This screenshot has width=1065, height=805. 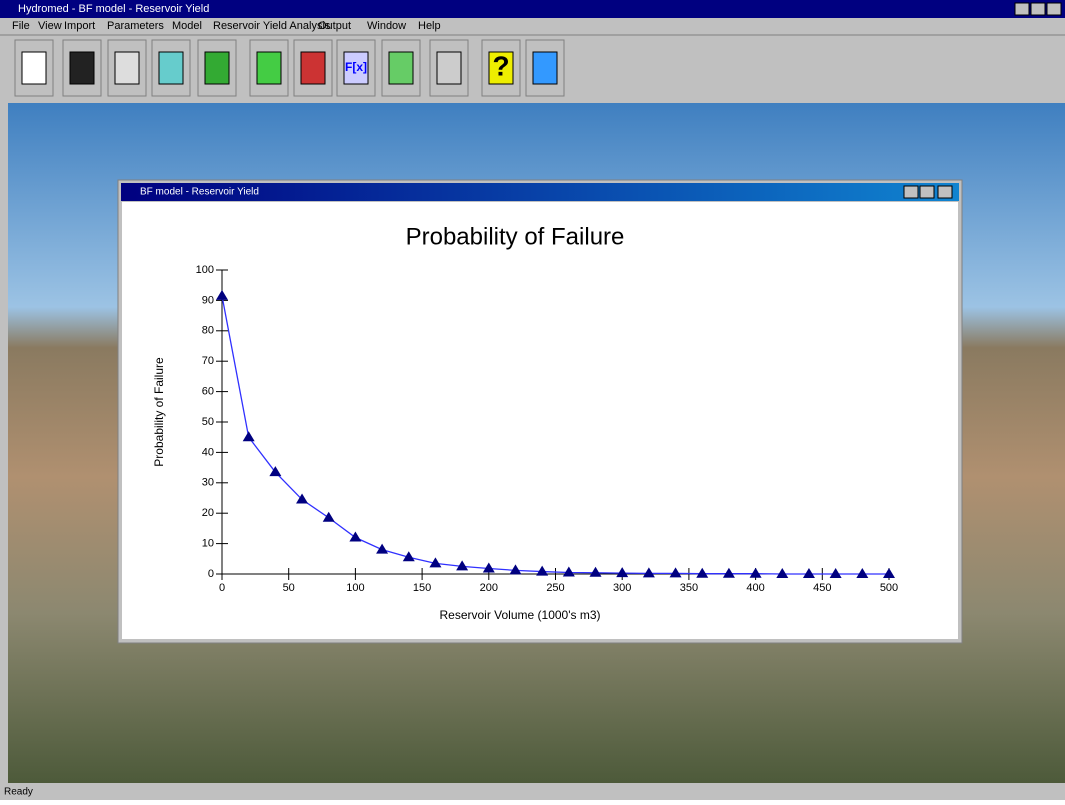 What do you see at coordinates (927, 192) in the screenshot?
I see `child-maximize` at bounding box center [927, 192].